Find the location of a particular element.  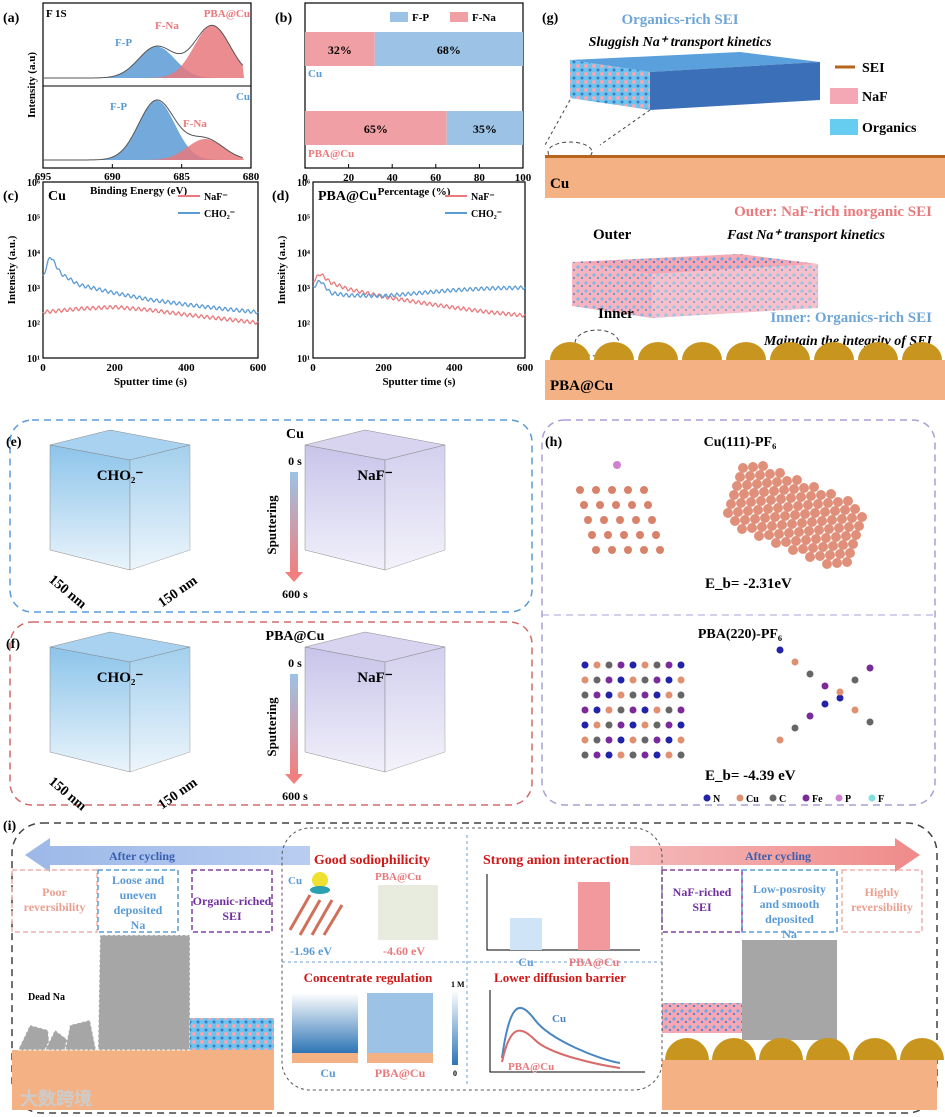

panel-h-frame is located at coordinates (738, 612).